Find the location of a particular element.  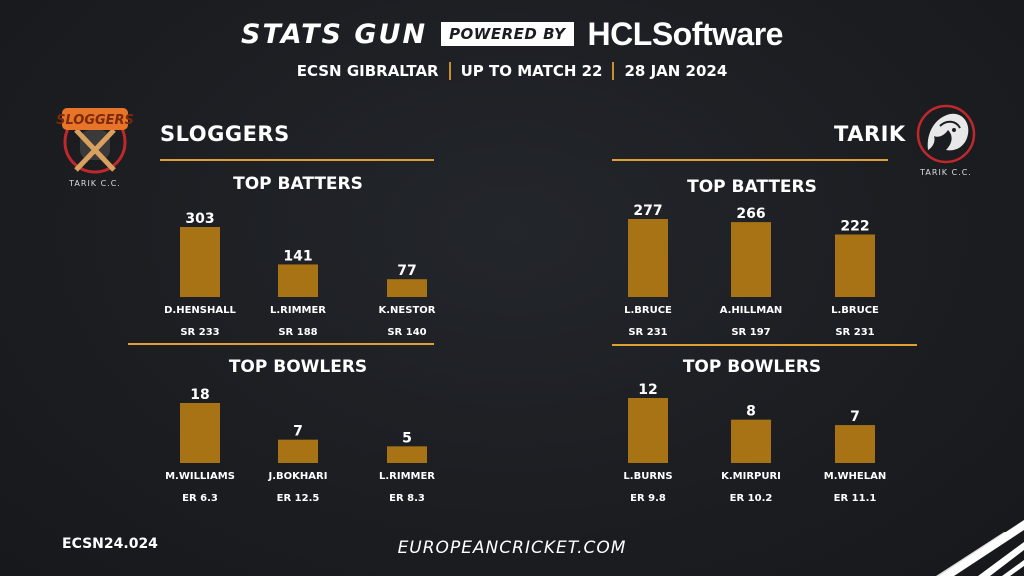

player-name-label: M.WILLIAMS is located at coordinates (200, 476).